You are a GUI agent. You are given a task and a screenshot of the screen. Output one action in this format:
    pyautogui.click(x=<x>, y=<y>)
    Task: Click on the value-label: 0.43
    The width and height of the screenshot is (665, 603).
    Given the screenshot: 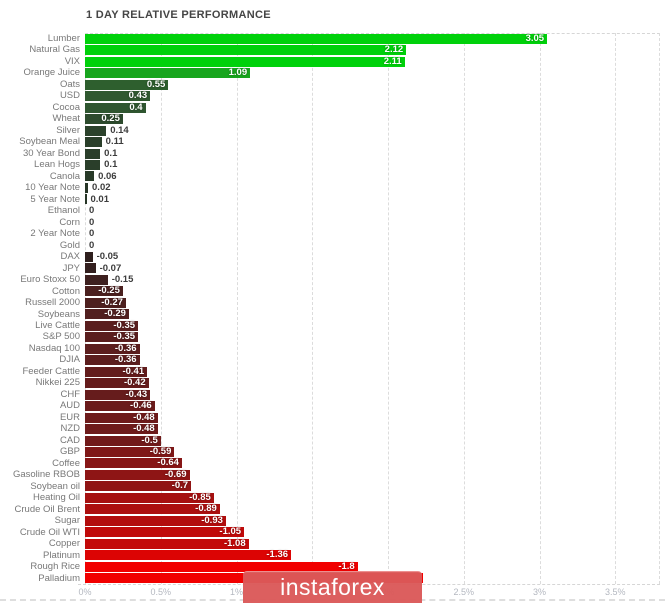 What is the action you would take?
    pyautogui.click(x=138, y=96)
    